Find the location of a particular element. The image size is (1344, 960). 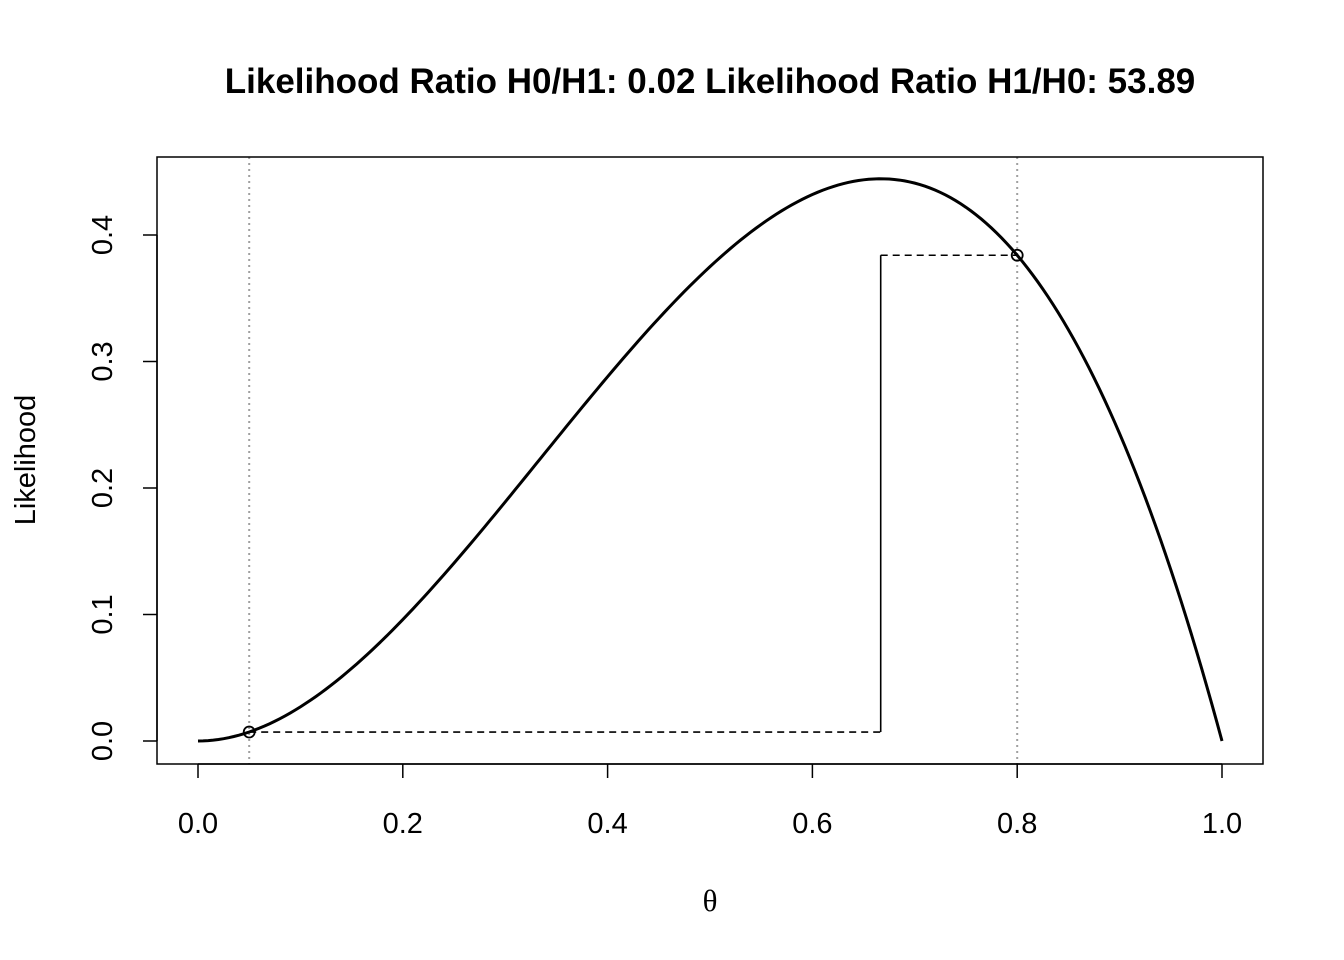

y-axis: 0.0 0.1 0.2 0.3 0.4 is located at coordinates (122, 488).